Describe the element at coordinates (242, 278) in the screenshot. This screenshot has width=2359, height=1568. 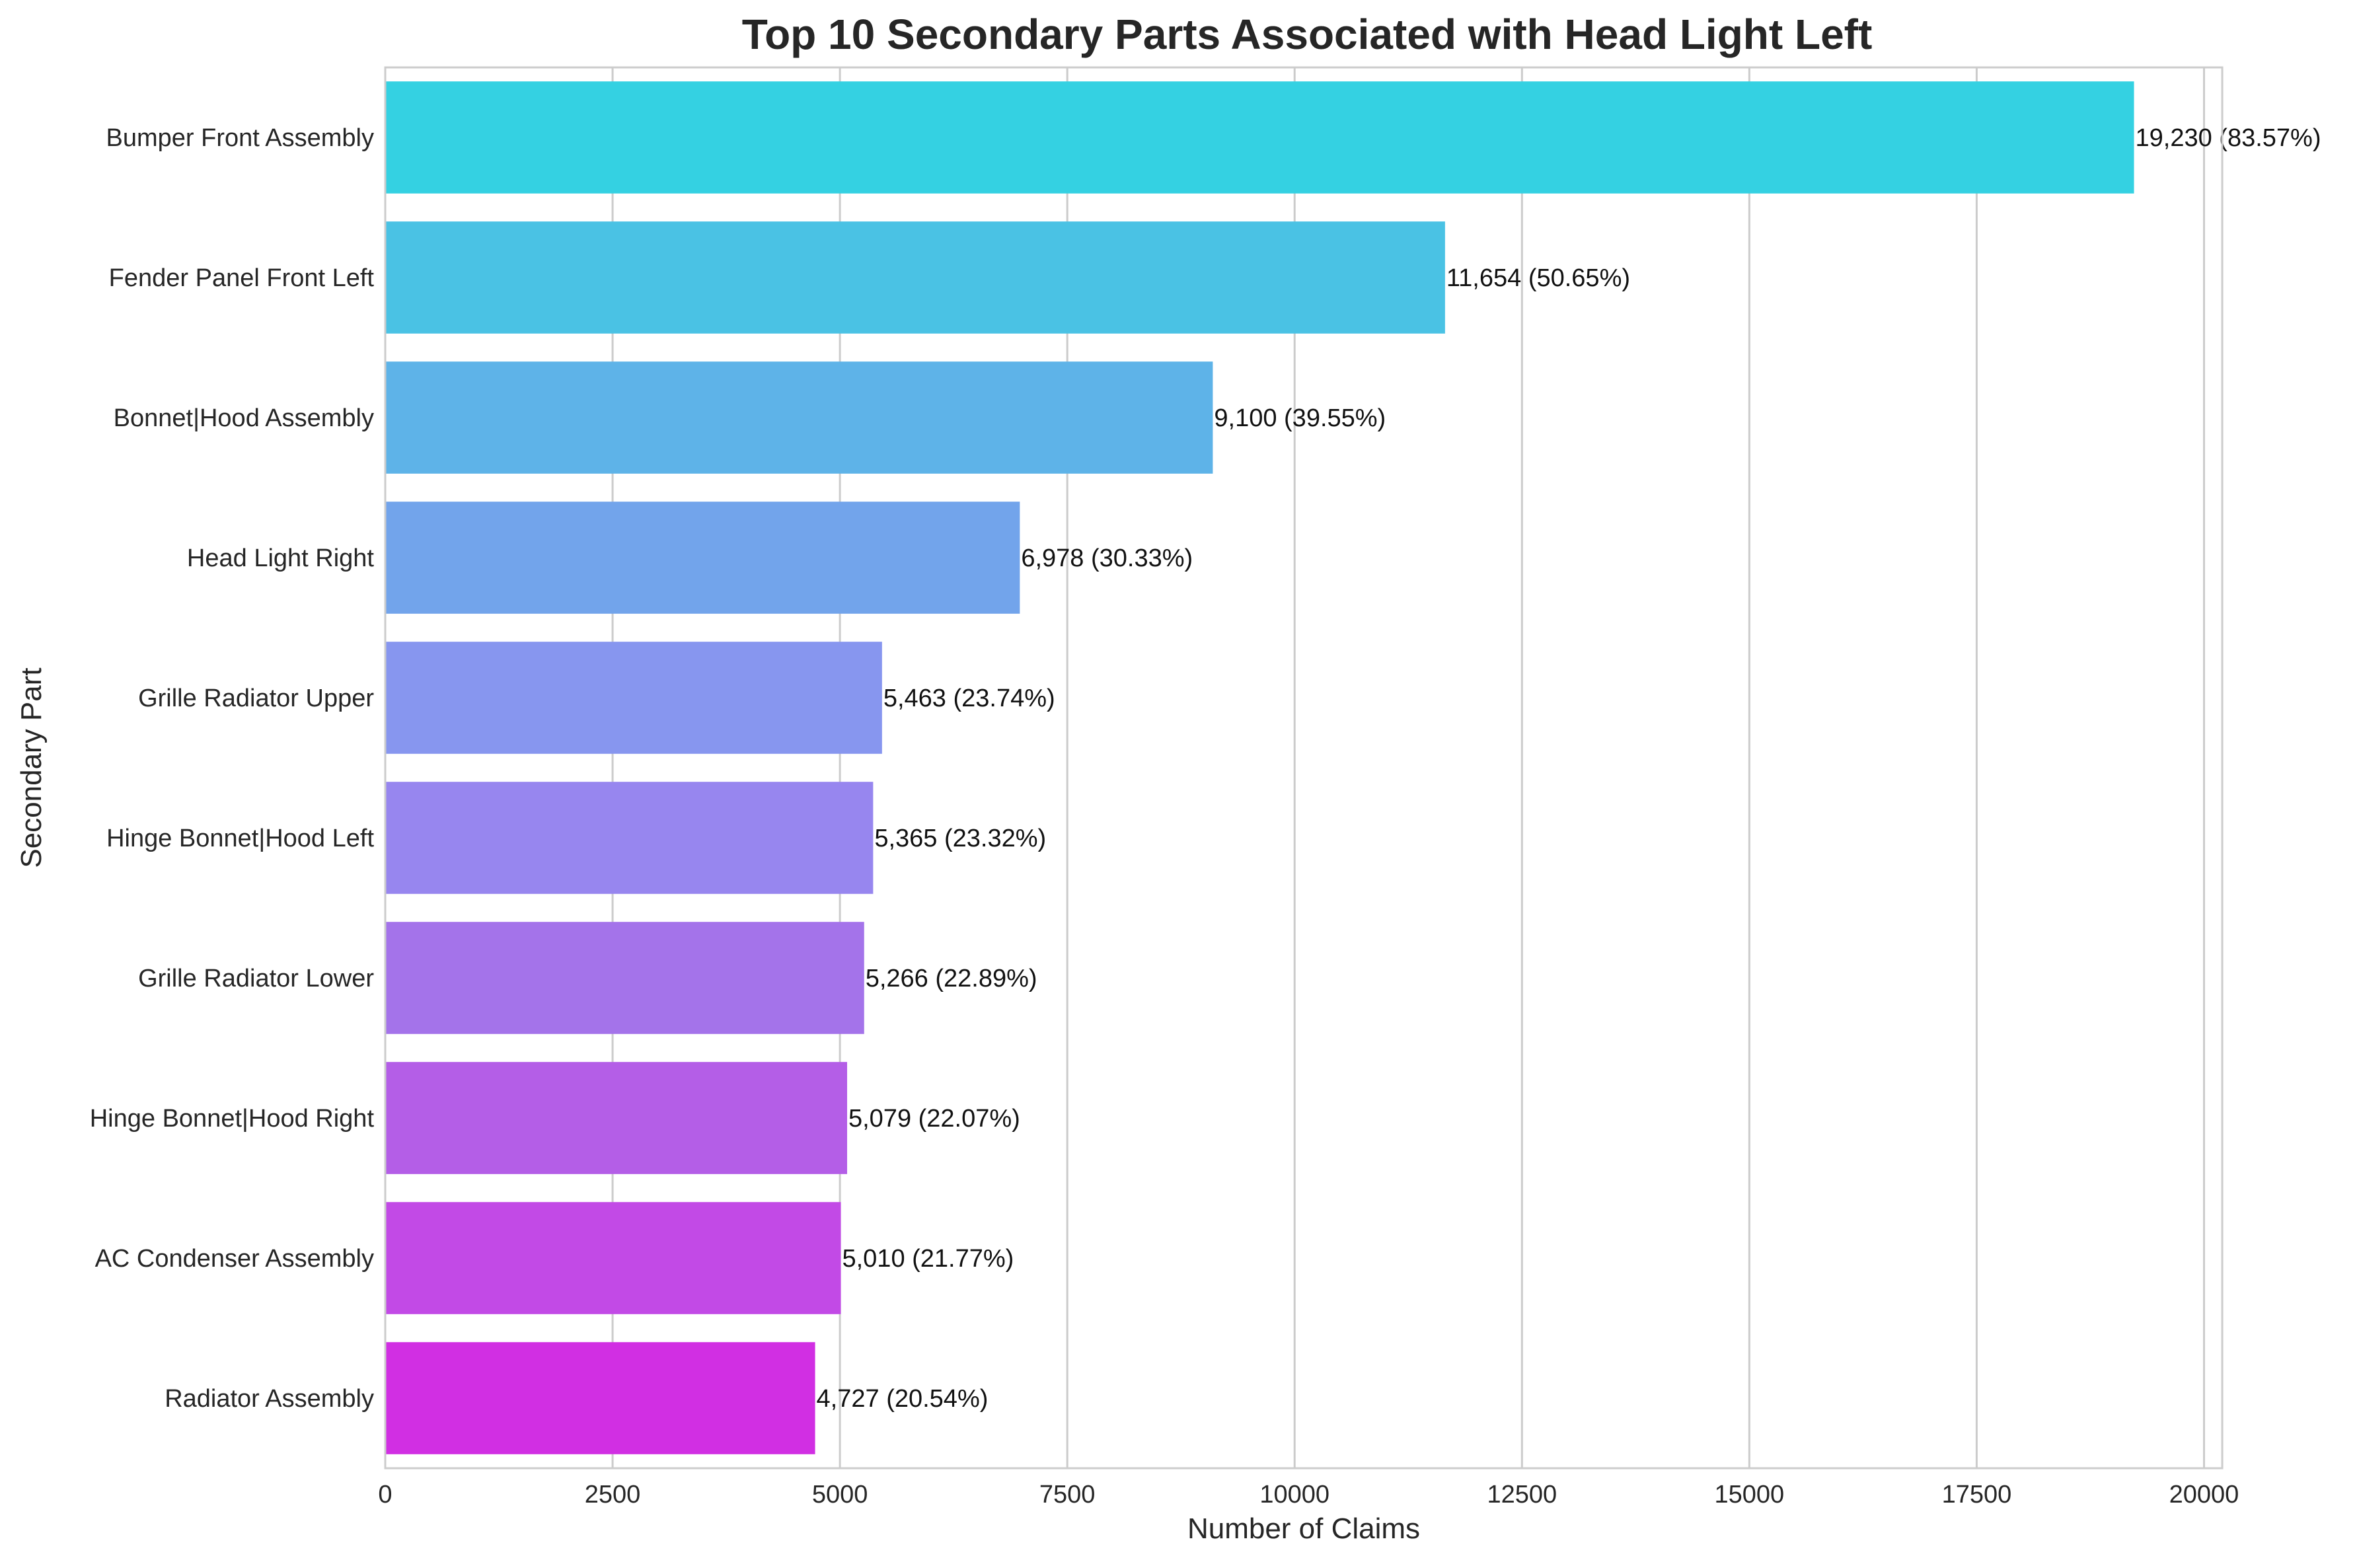
I see `y-tick-label: Fender Panel Front Left` at that location.